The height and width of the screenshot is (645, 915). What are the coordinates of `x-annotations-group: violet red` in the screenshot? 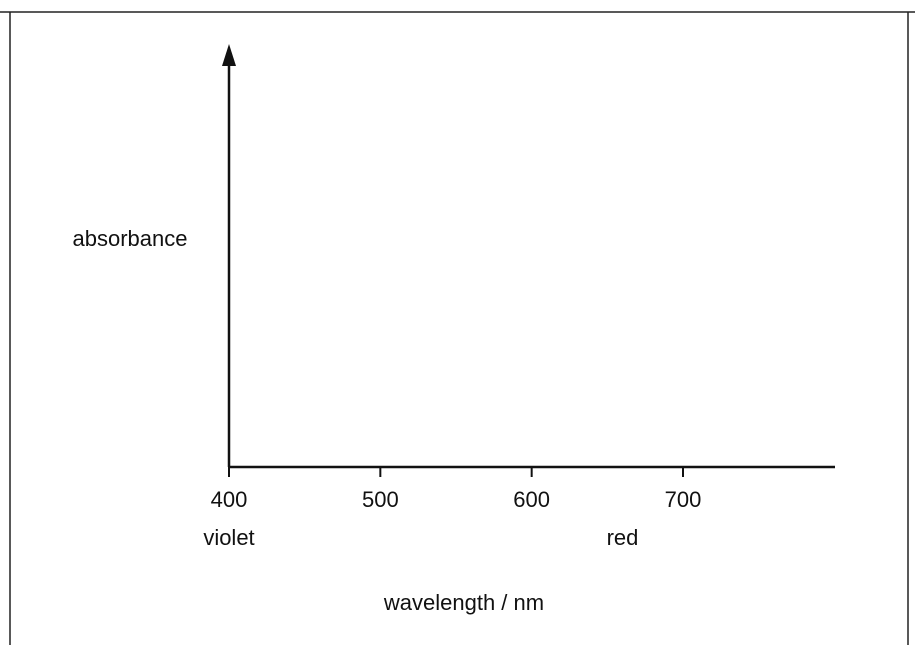 It's located at (420, 537).